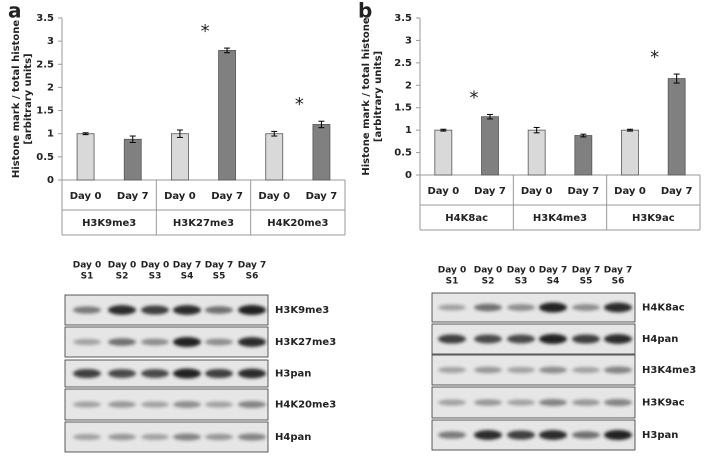  What do you see at coordinates (466, 218) in the screenshot?
I see `group-label: H4K8ac` at bounding box center [466, 218].